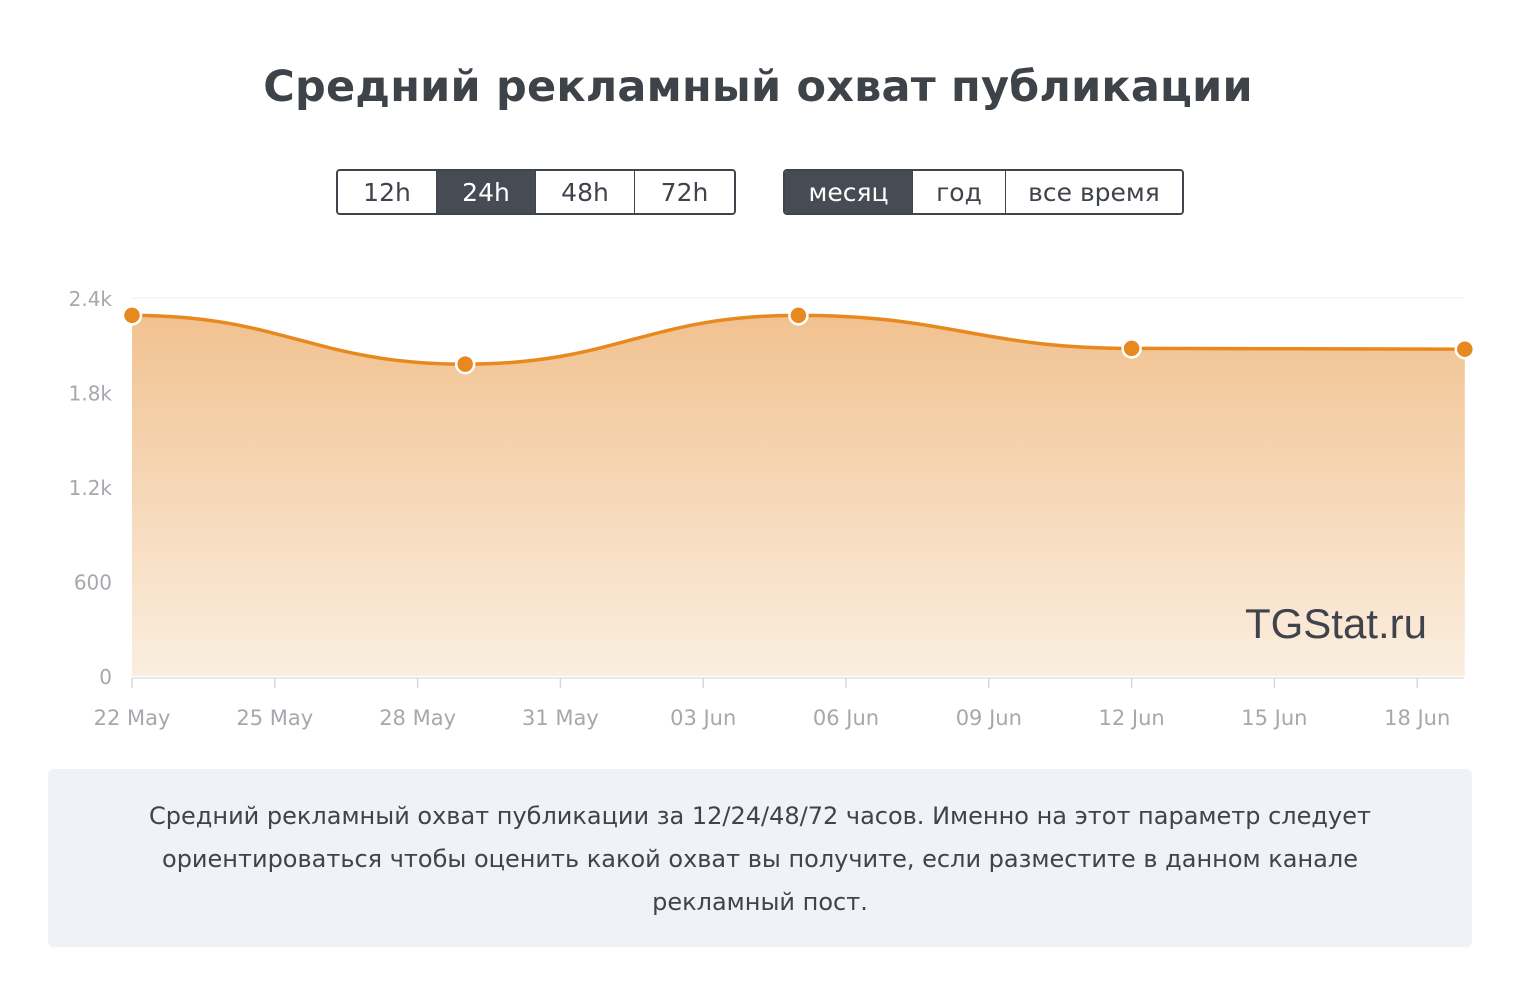 The image size is (1516, 990). What do you see at coordinates (132, 718) in the screenshot?
I see `x-tick-label: 22 May` at bounding box center [132, 718].